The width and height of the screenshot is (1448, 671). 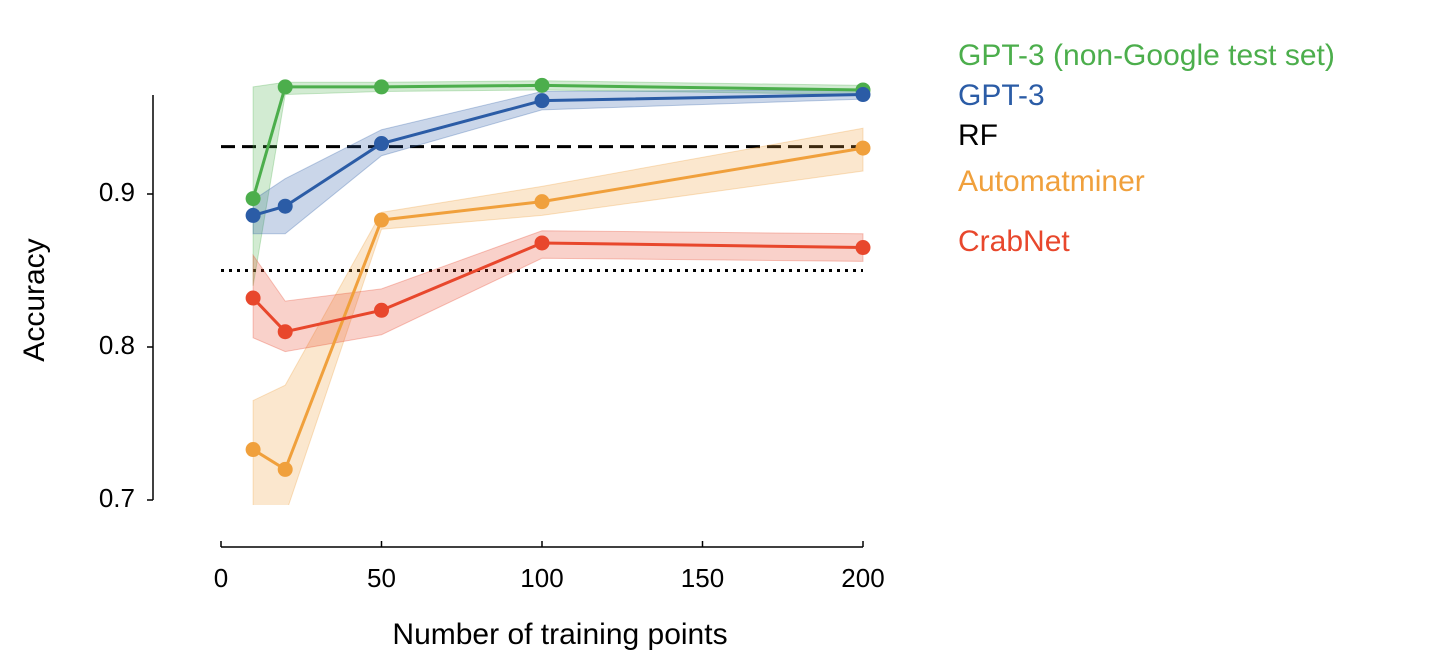 I want to click on confidence-band, so click(x=558, y=291).